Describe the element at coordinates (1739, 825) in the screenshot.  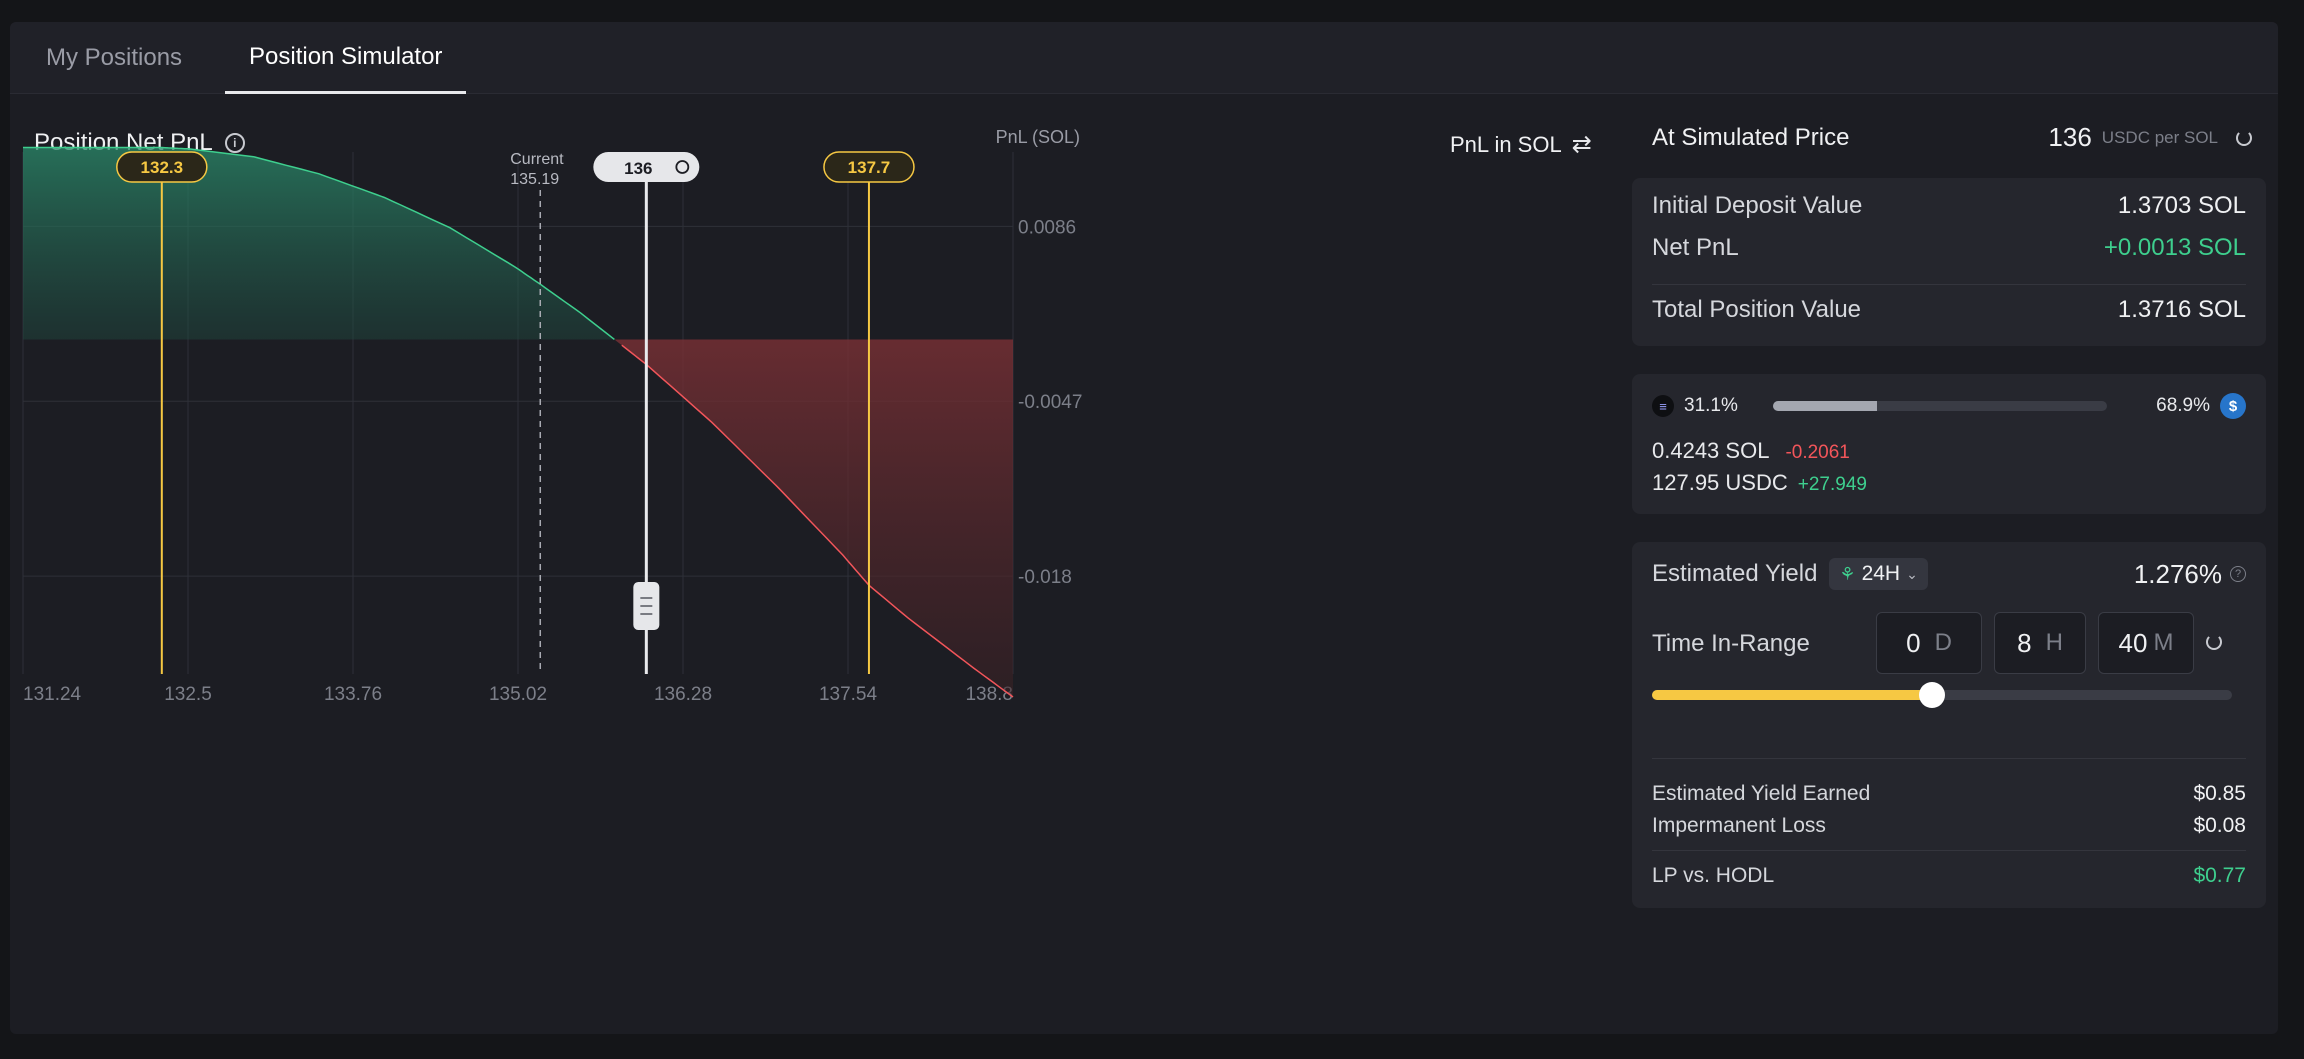
I see `impermanent-loss-label: Impermanent Loss` at that location.